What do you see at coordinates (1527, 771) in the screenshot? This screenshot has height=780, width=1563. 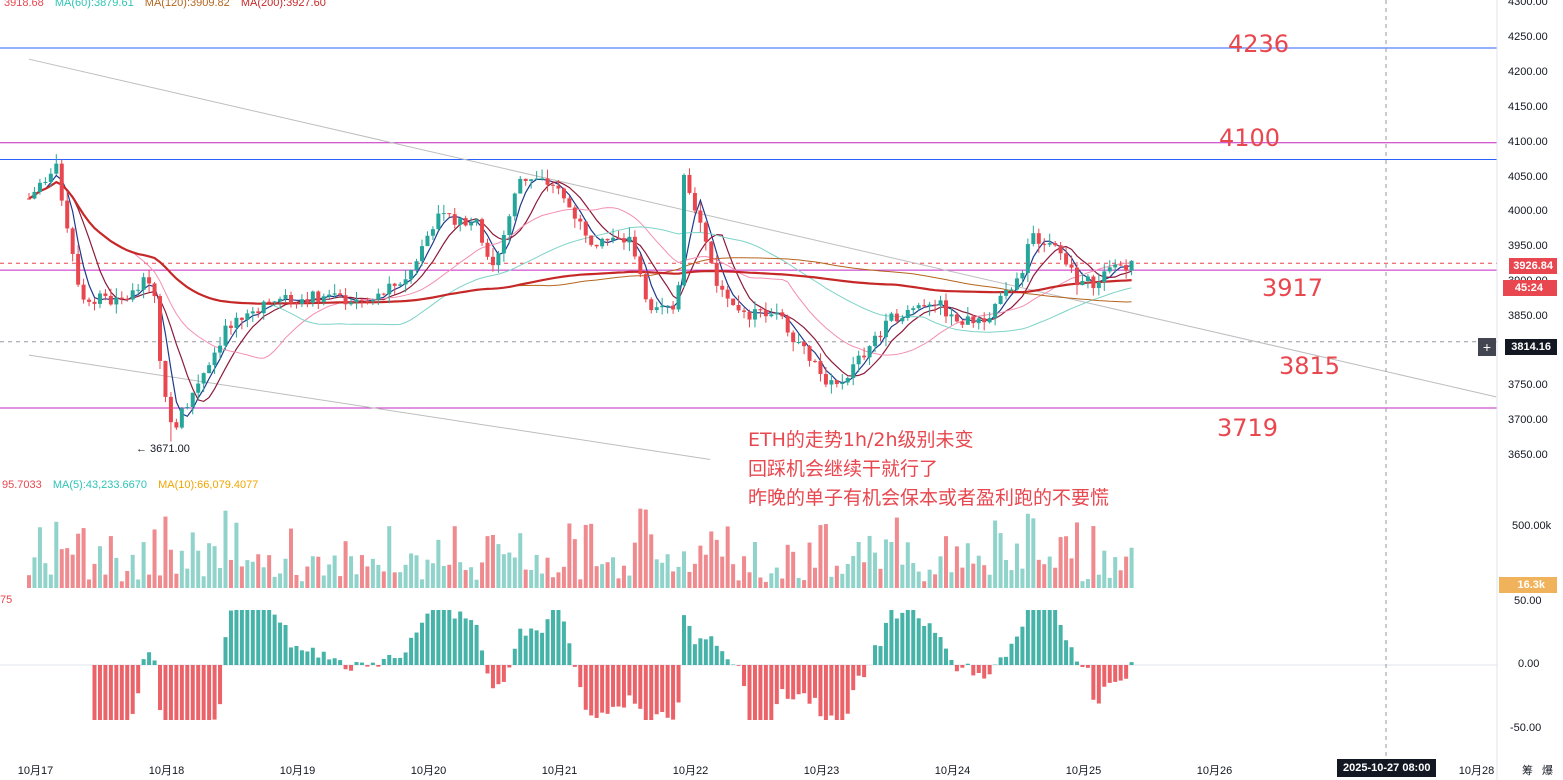 I see `corner-label-chips: 筹` at bounding box center [1527, 771].